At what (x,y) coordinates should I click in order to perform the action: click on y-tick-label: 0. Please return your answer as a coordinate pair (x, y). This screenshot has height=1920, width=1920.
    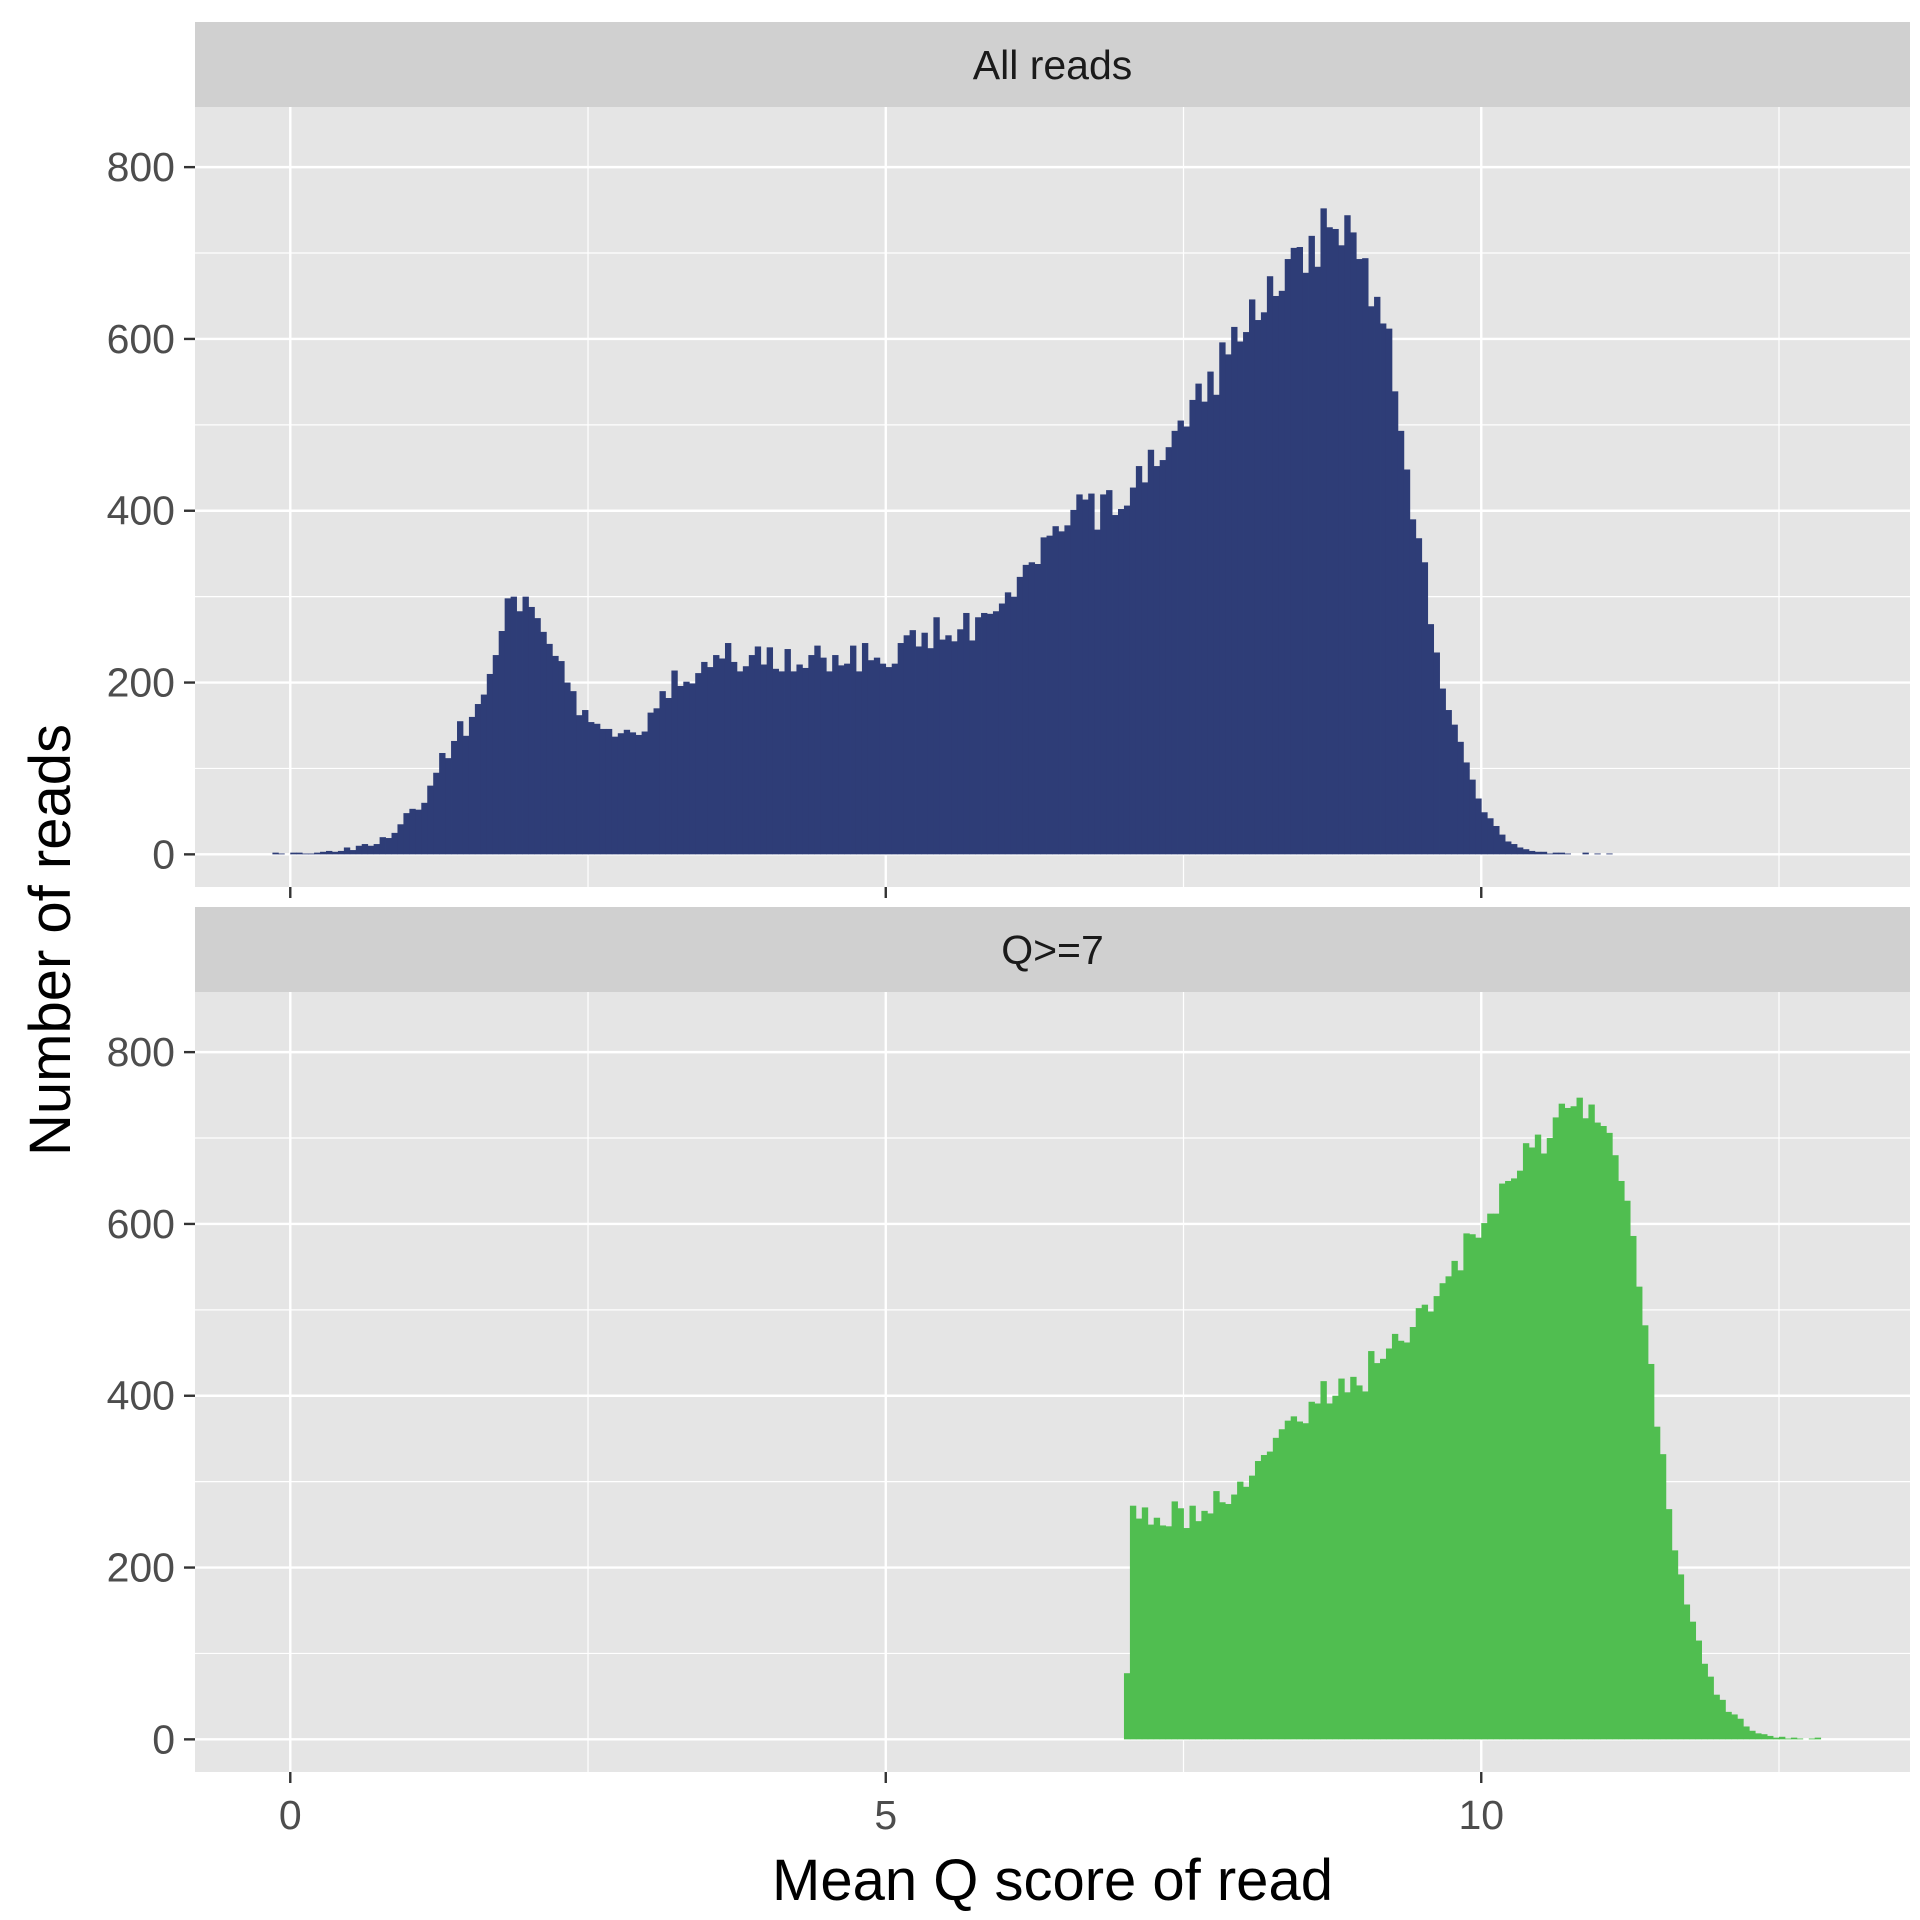
    Looking at the image, I should click on (163, 854).